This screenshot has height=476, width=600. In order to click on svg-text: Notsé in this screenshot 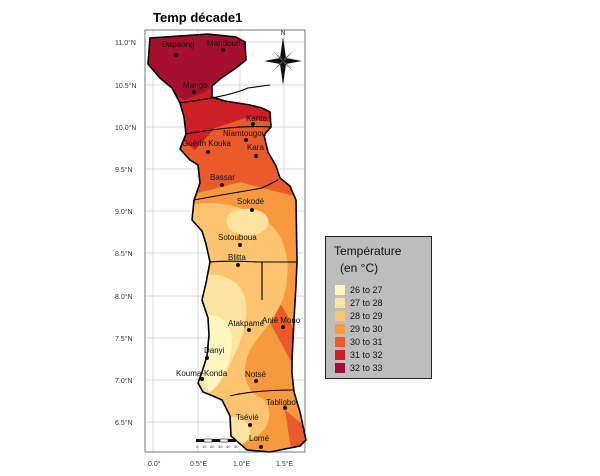, I will do `click(255, 374)`.